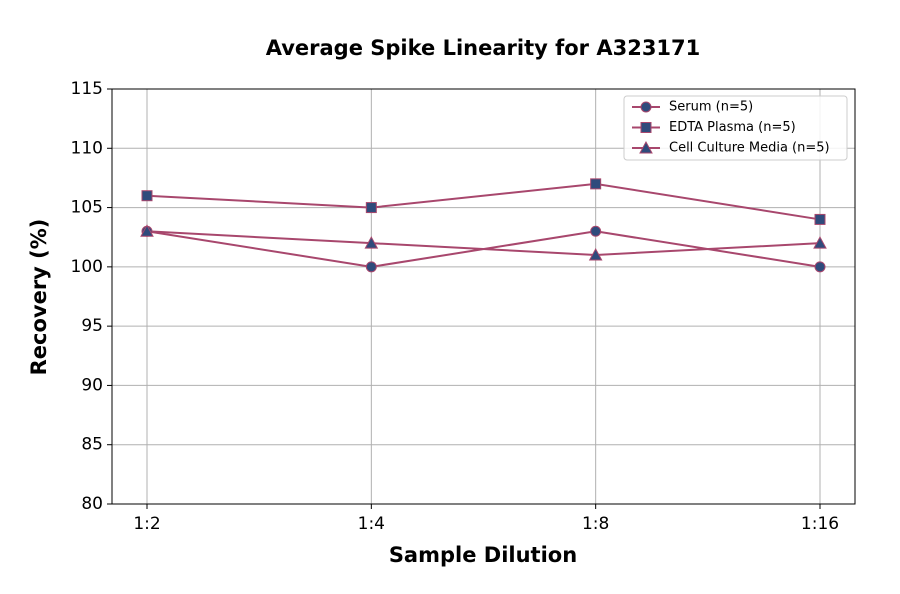 Image resolution: width=900 pixels, height=594 pixels. I want to click on legend-label: Cell Culture Media (n=5), so click(749, 148).